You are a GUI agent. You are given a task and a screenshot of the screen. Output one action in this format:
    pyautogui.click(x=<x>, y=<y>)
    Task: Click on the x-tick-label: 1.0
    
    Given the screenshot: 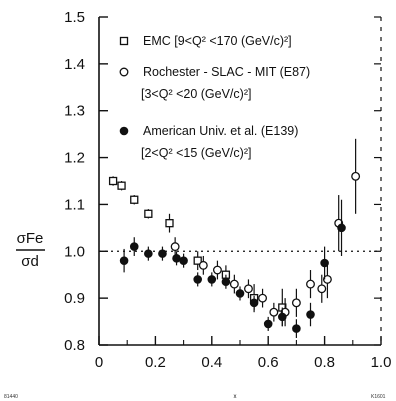 What is the action you would take?
    pyautogui.click(x=381, y=362)
    